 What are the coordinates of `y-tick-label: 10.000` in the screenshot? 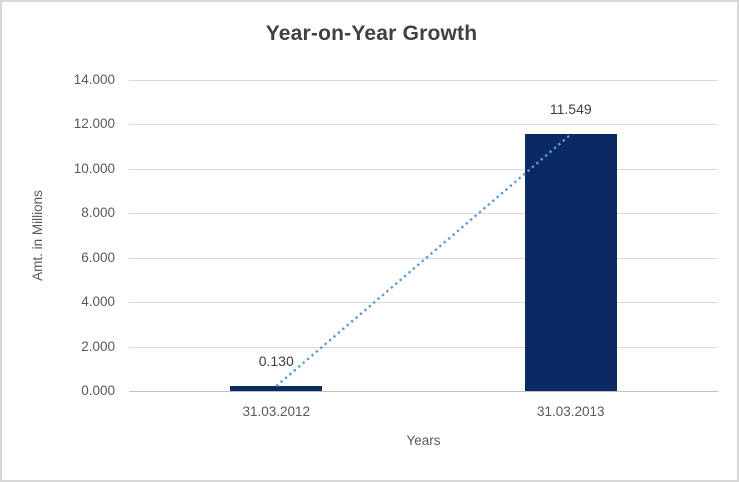 It's located at (94, 168).